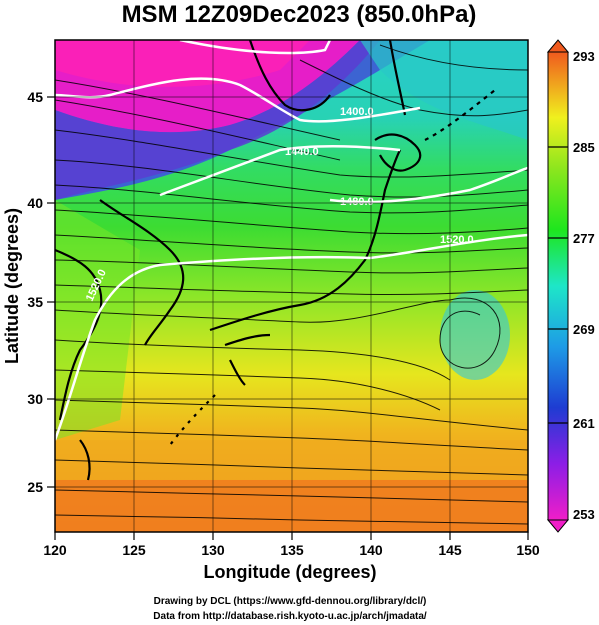  I want to click on colorbar-bottom-arrow, so click(558, 526).